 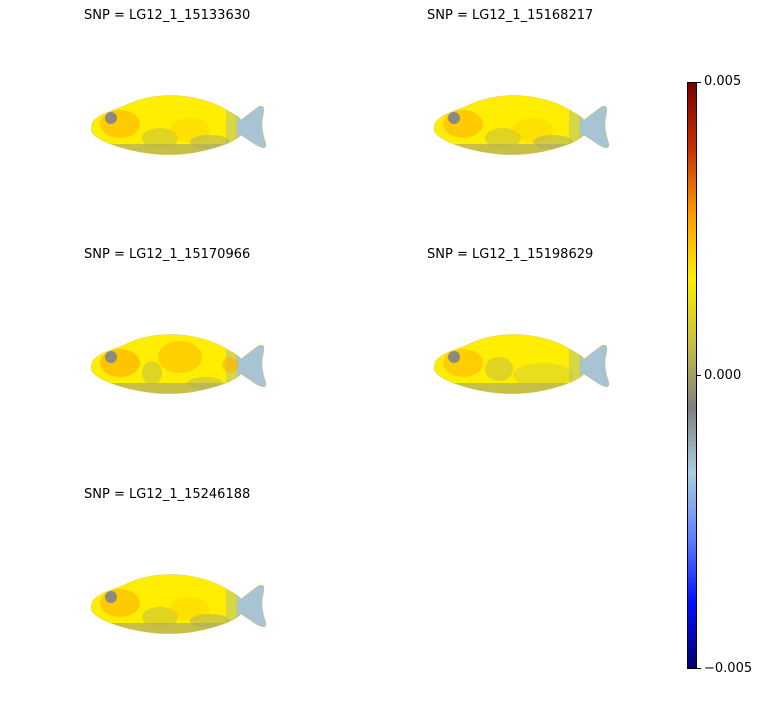 I want to click on panel-title: SNP = LG12_1_15168217, so click(x=510, y=15).